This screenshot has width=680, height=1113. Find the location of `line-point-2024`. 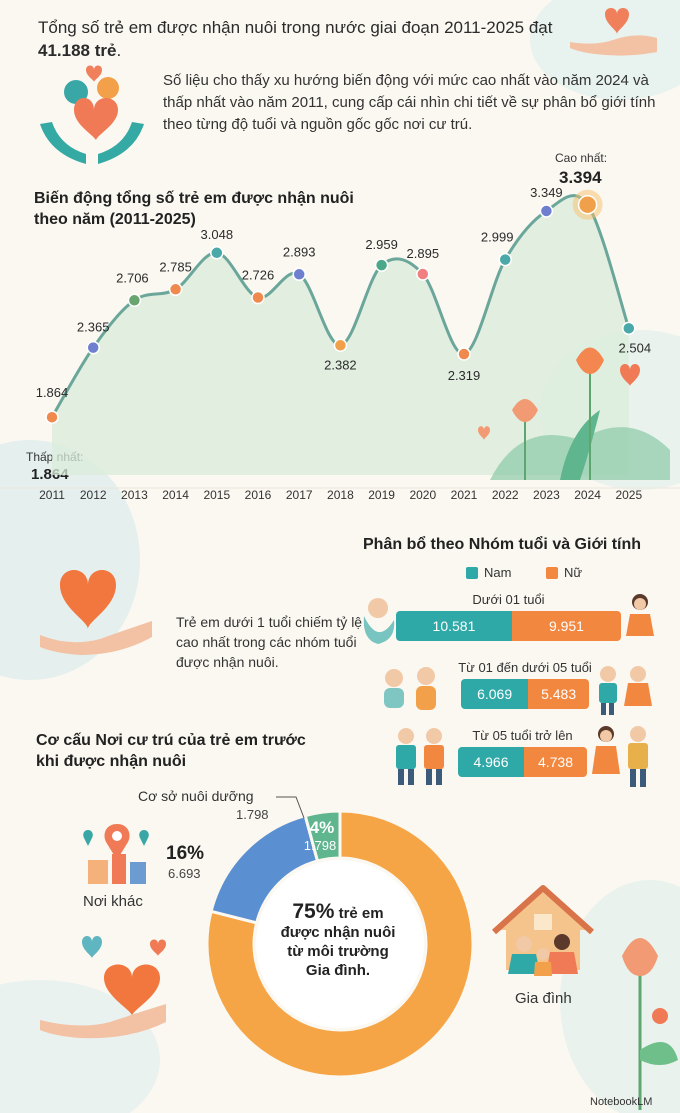

line-point-2024 is located at coordinates (587, 204).